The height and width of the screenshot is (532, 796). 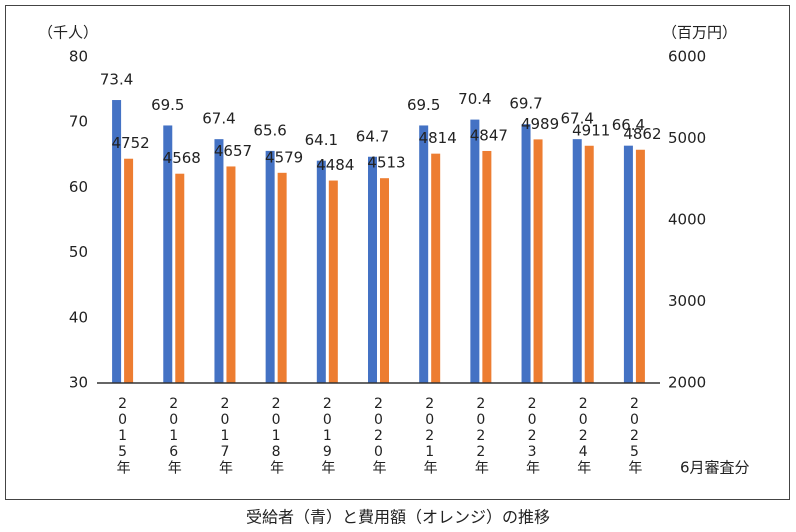 I want to click on x-tick-label: 2015年, so click(x=123, y=435).